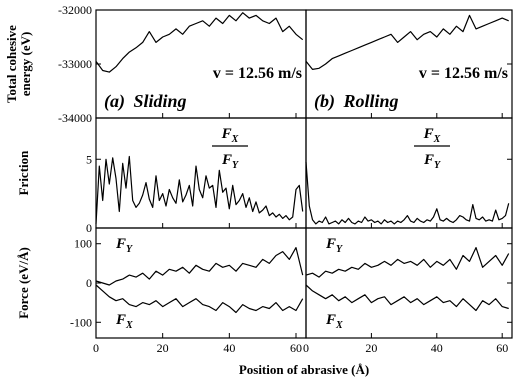 This screenshot has width=514, height=381. Describe the element at coordinates (89, 159) in the screenshot. I see `y-tick-label: 5` at that location.